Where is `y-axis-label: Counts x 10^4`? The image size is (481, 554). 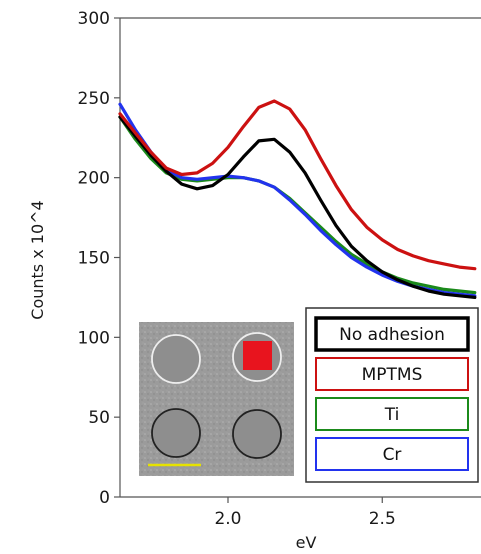
y-axis-label: Counts x 10^4 is located at coordinates (37, 259).